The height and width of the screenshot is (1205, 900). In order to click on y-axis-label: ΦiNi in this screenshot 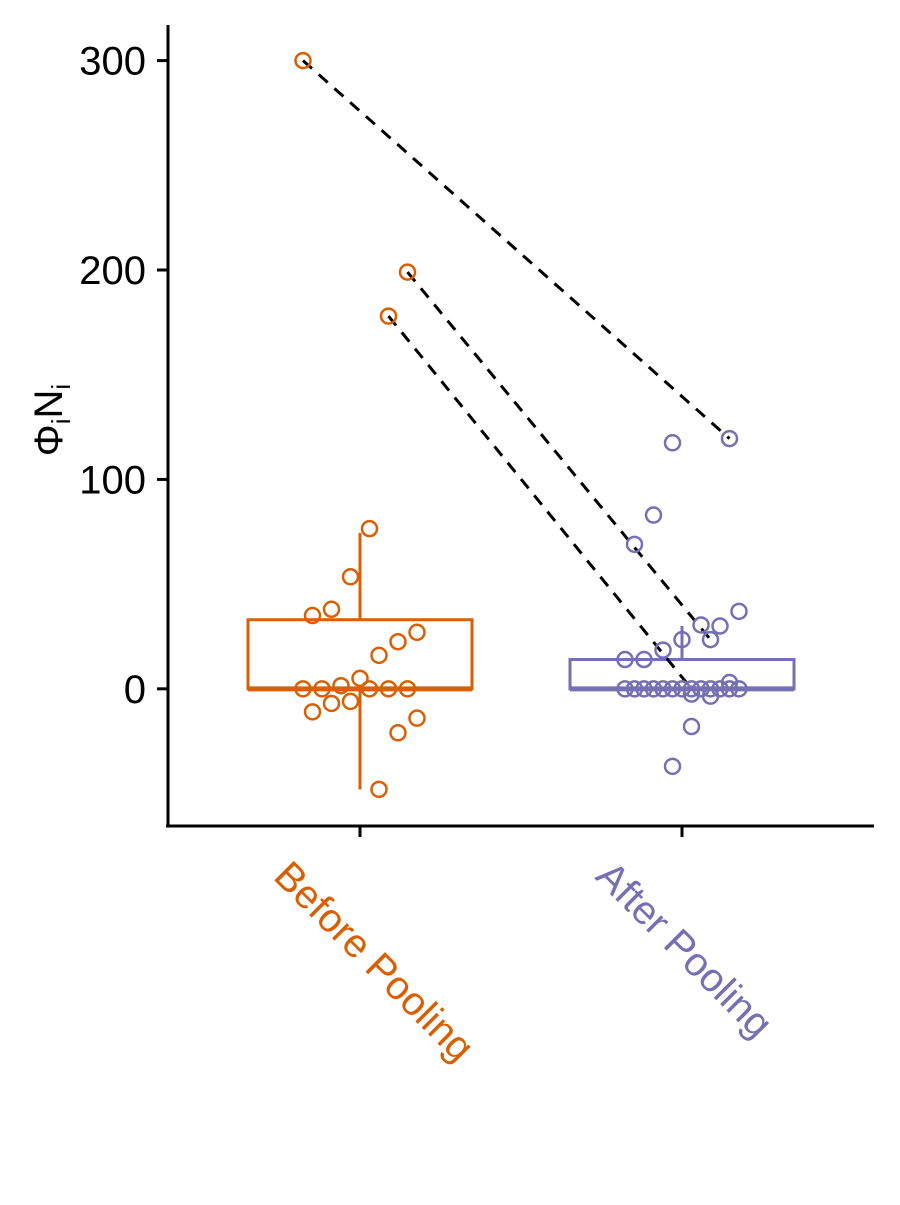, I will do `click(51, 420)`.